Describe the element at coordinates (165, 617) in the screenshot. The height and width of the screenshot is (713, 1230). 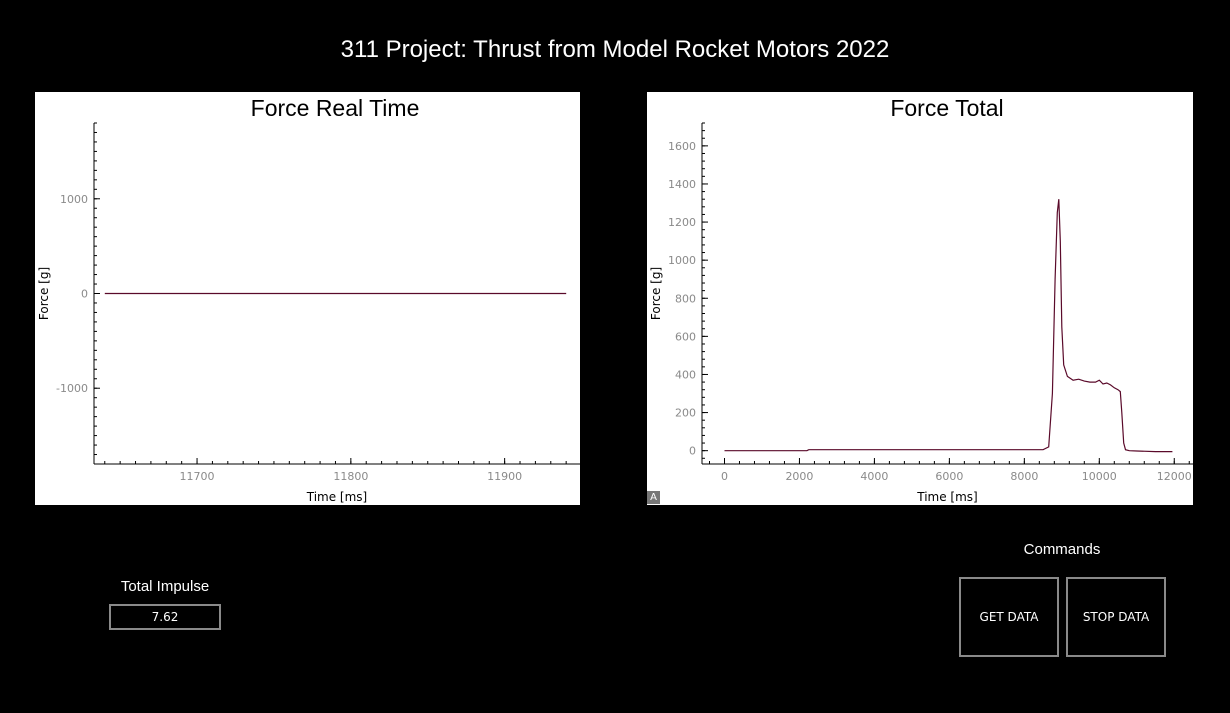
I see `total-impulse-value: 7.62` at that location.